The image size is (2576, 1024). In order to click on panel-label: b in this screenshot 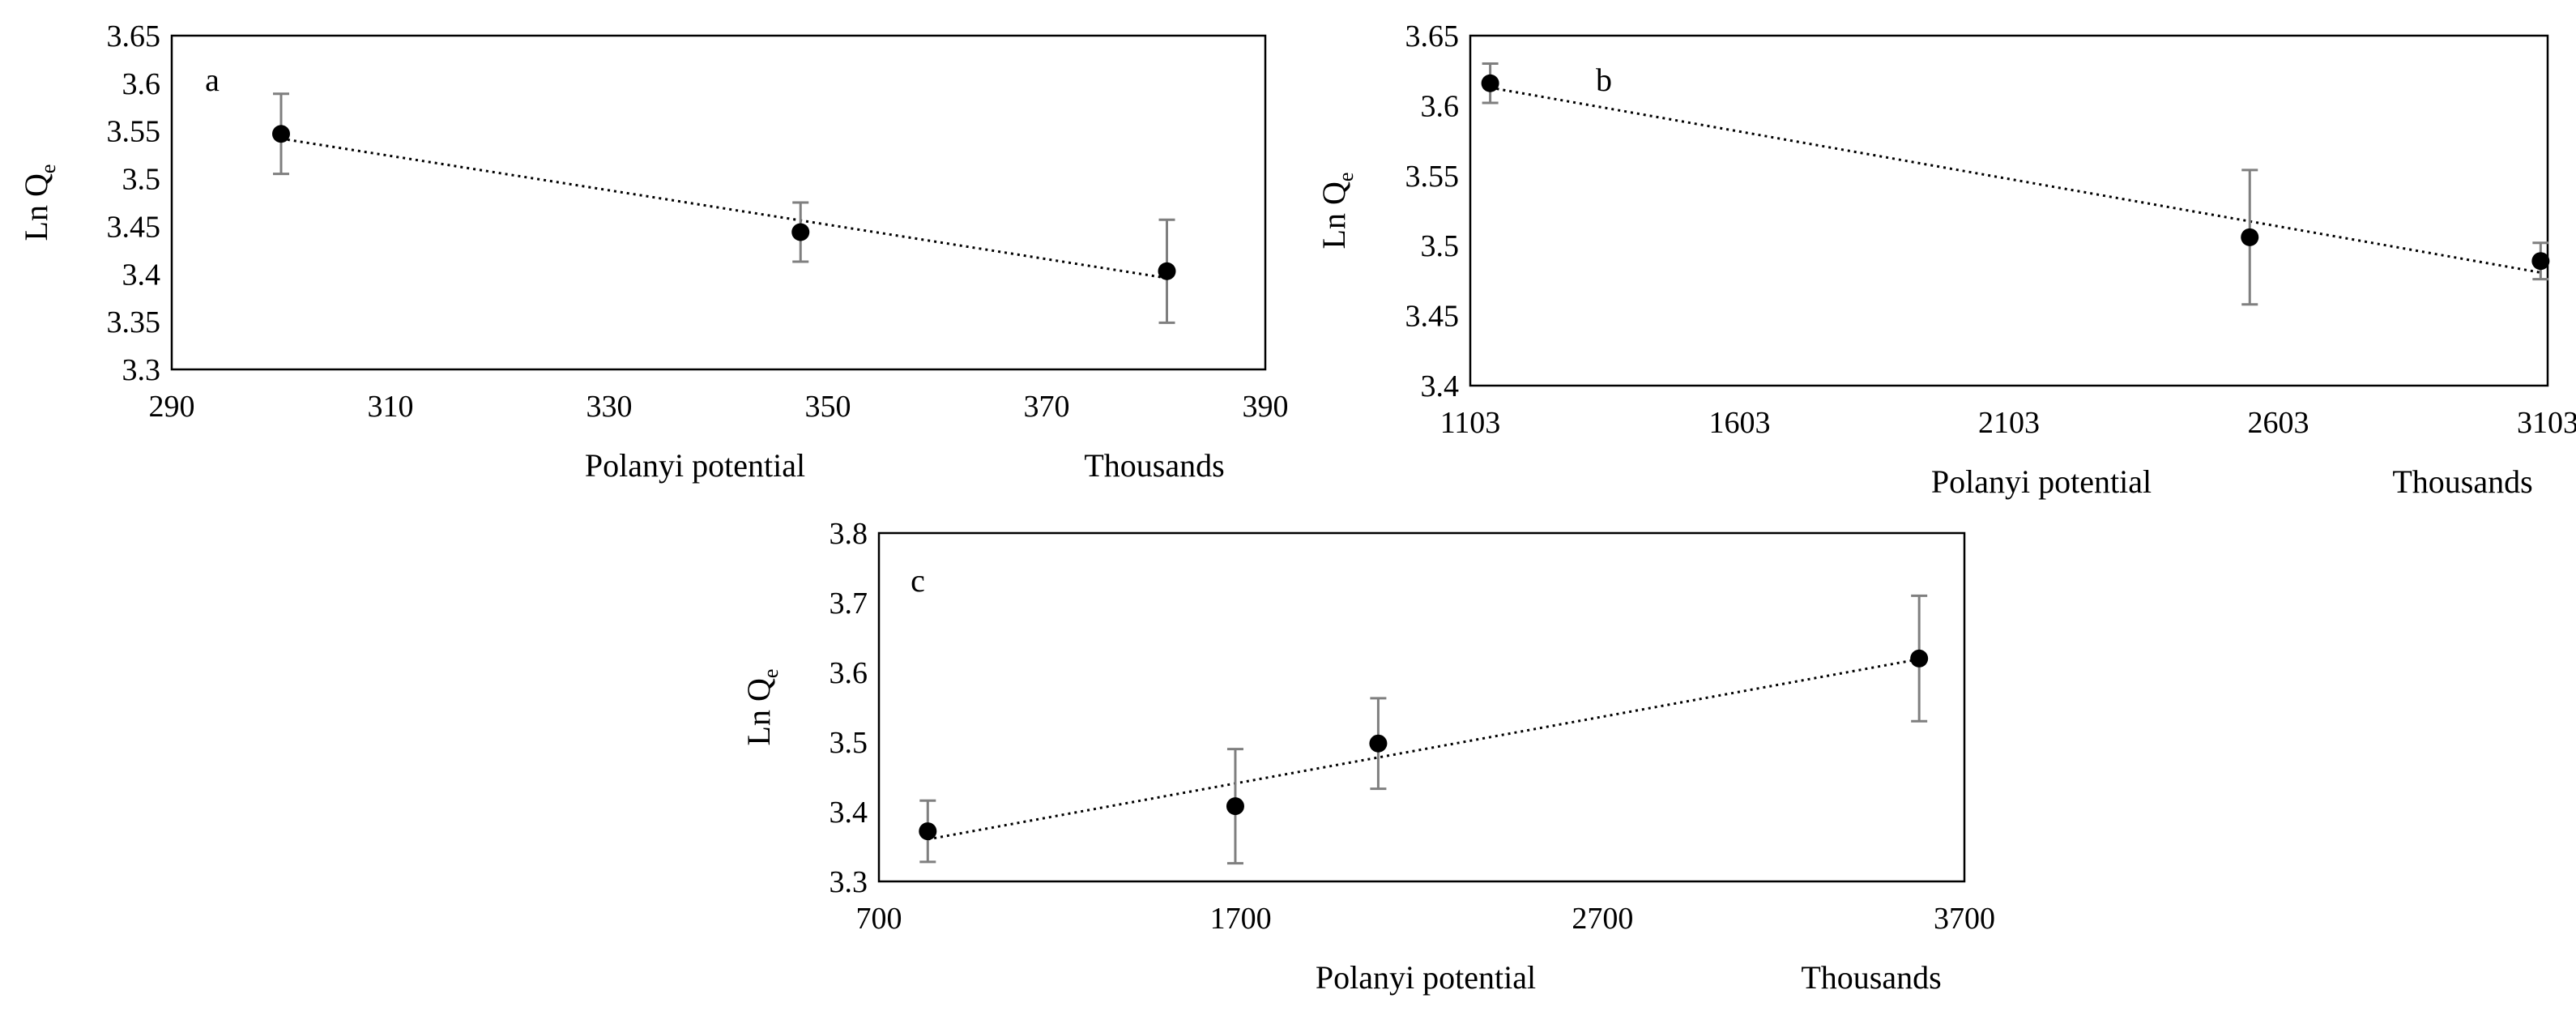, I will do `click(1604, 80)`.